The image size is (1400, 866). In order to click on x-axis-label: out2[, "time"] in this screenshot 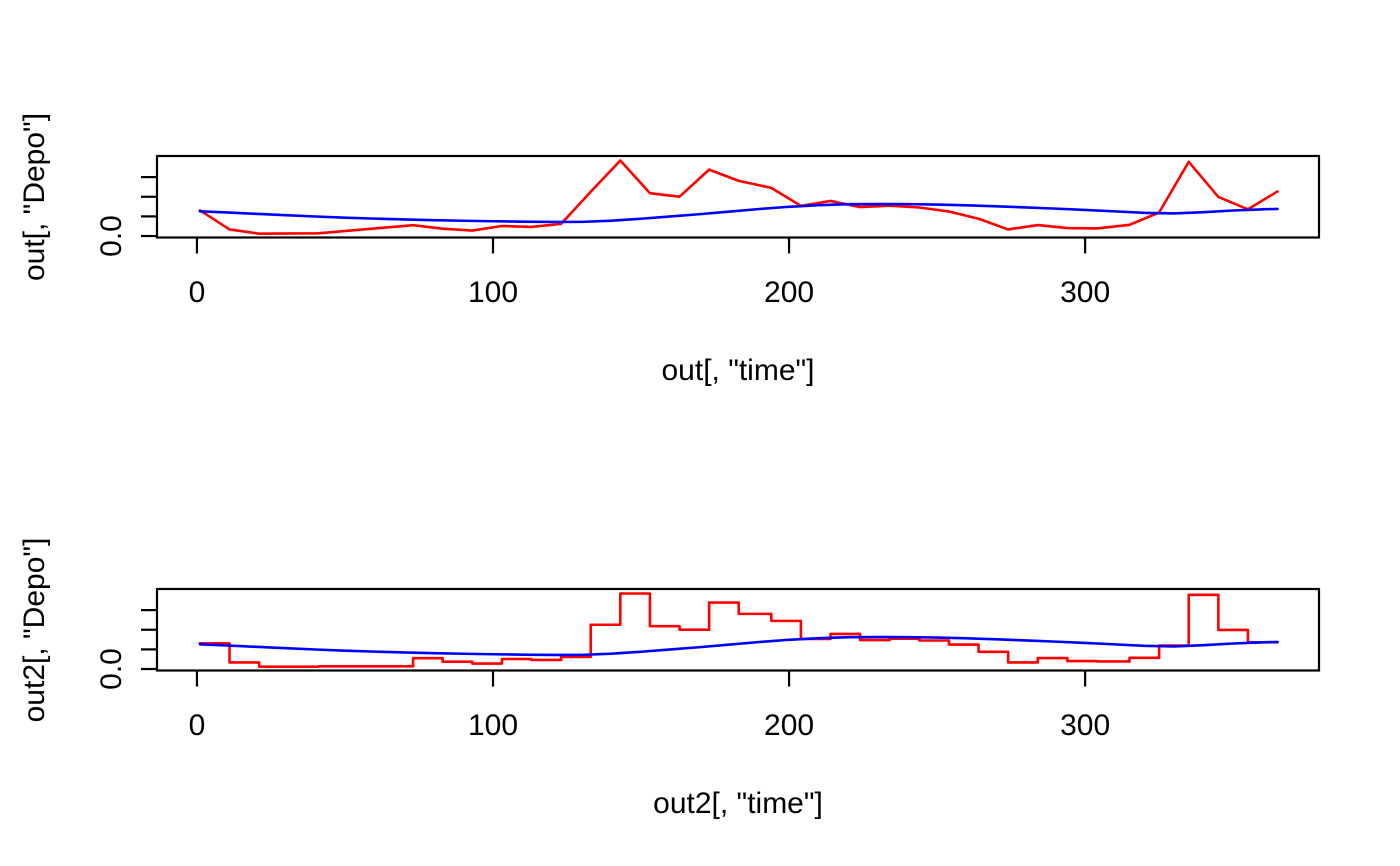, I will do `click(738, 803)`.